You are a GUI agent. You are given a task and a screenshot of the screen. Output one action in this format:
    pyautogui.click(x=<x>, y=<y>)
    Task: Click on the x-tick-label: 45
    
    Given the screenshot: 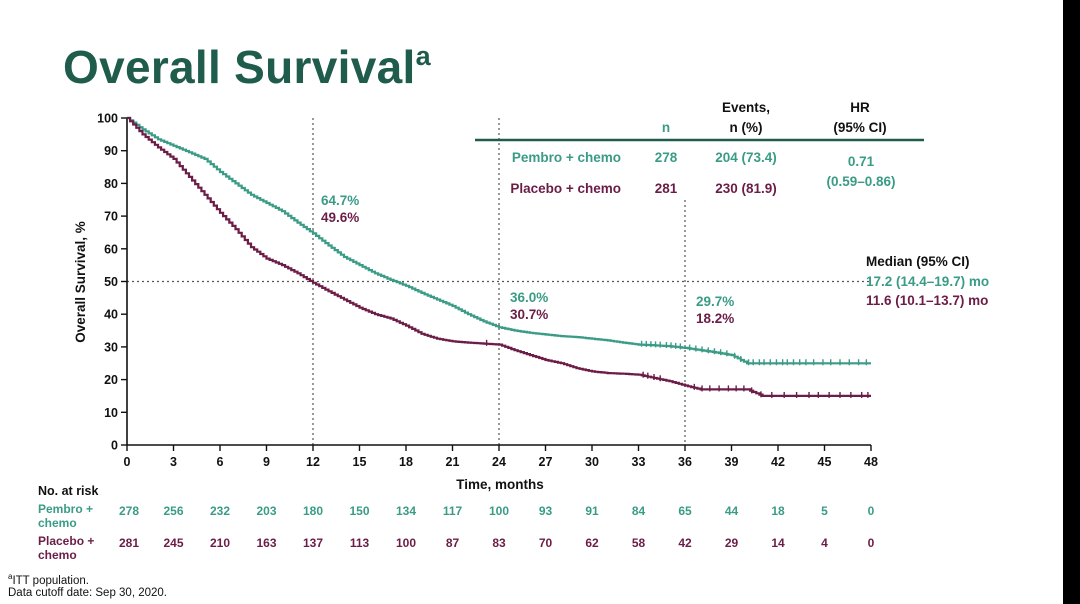 What is the action you would take?
    pyautogui.click(x=825, y=462)
    